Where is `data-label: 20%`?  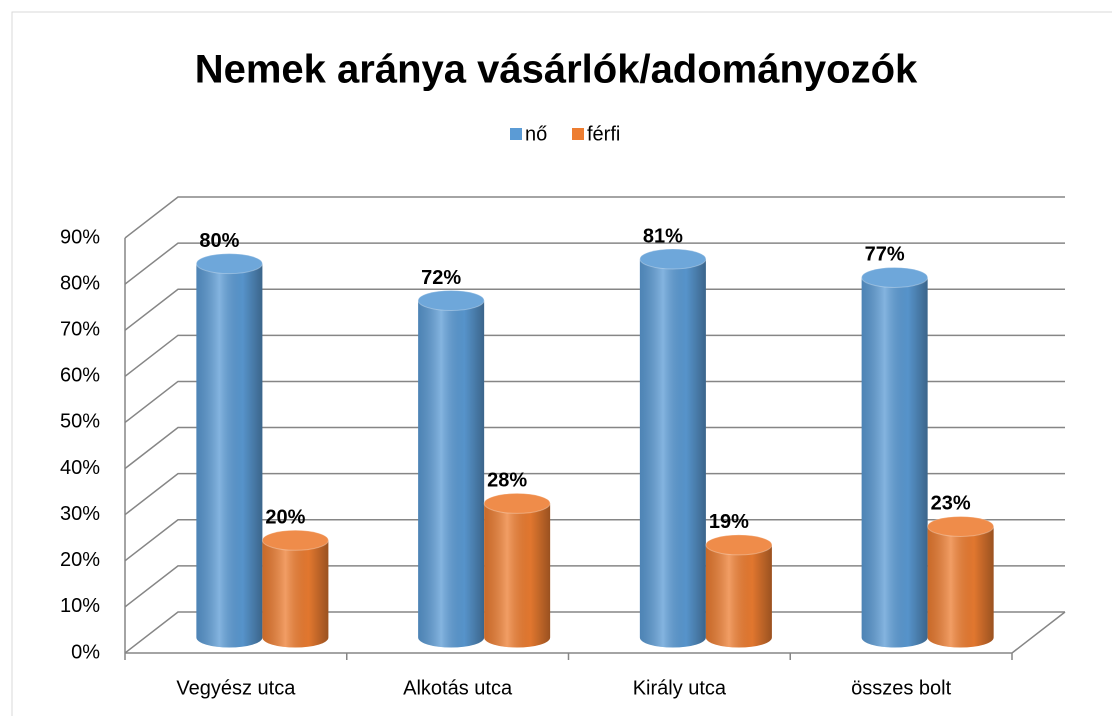
data-label: 20% is located at coordinates (285, 518).